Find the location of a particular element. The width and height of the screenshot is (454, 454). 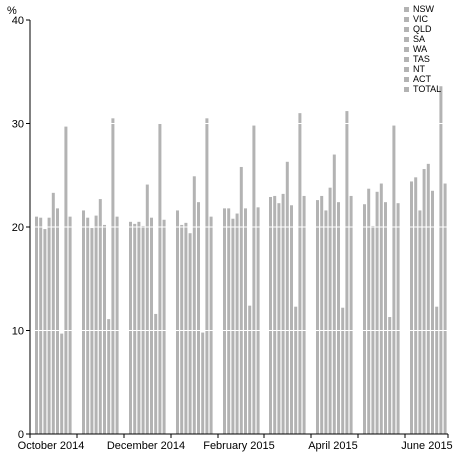

legend-item-vic: VIC is located at coordinates (416, 19).